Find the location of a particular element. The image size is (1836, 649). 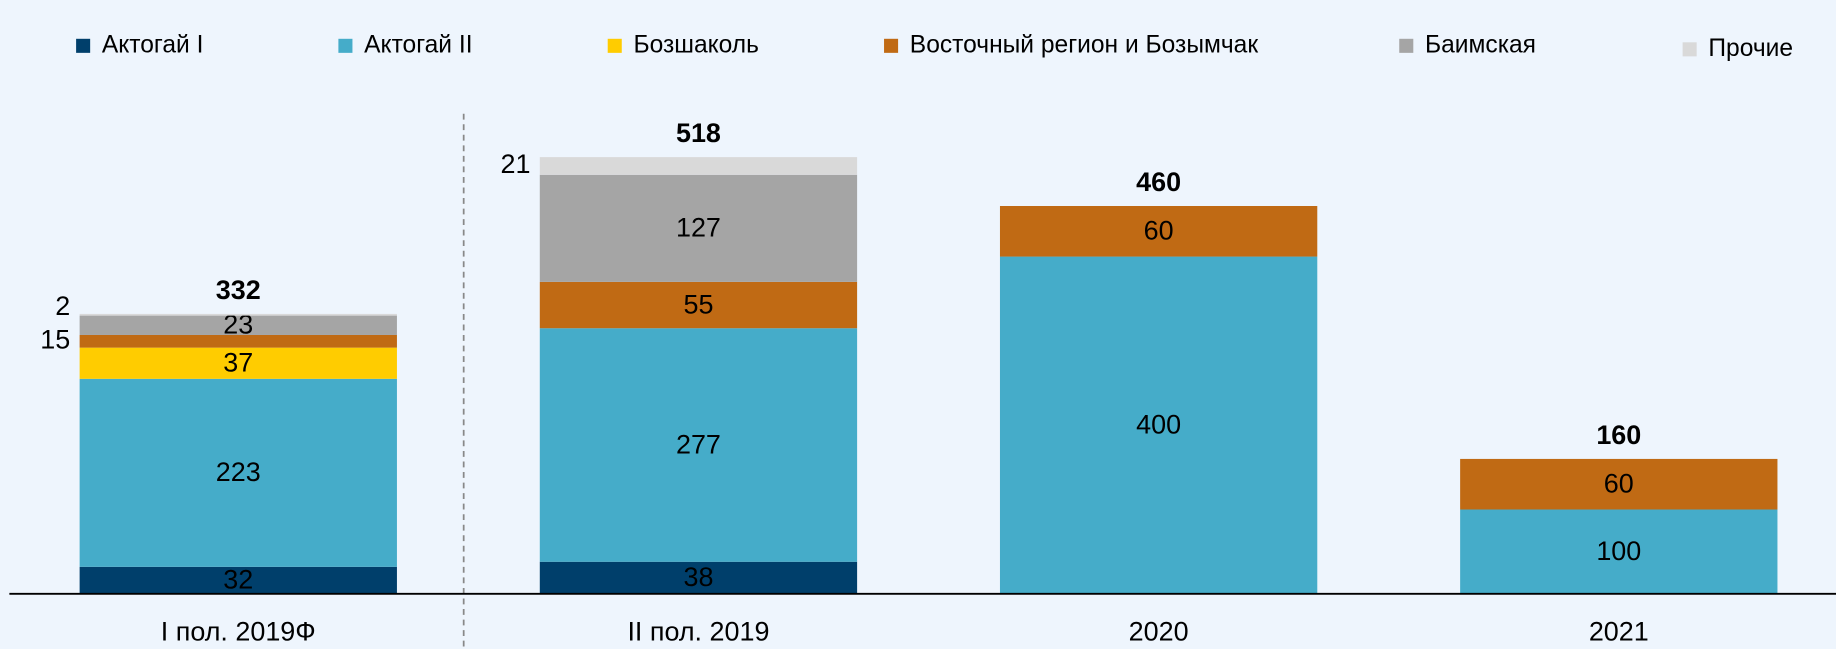

value-label: 277 is located at coordinates (698, 444).